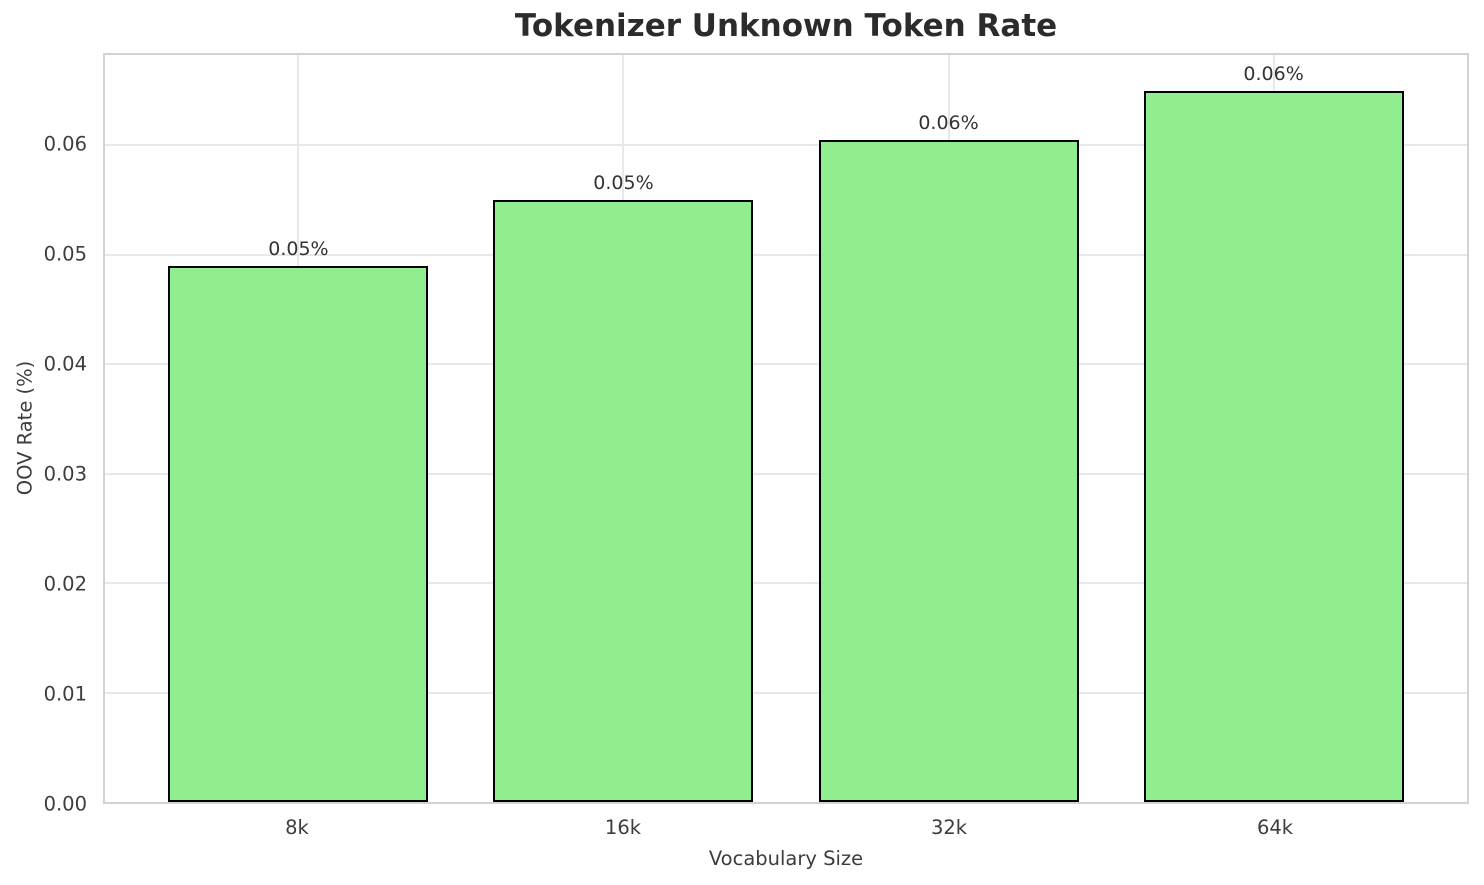  What do you see at coordinates (65, 584) in the screenshot?
I see `y-tick-label: 0.02` at bounding box center [65, 584].